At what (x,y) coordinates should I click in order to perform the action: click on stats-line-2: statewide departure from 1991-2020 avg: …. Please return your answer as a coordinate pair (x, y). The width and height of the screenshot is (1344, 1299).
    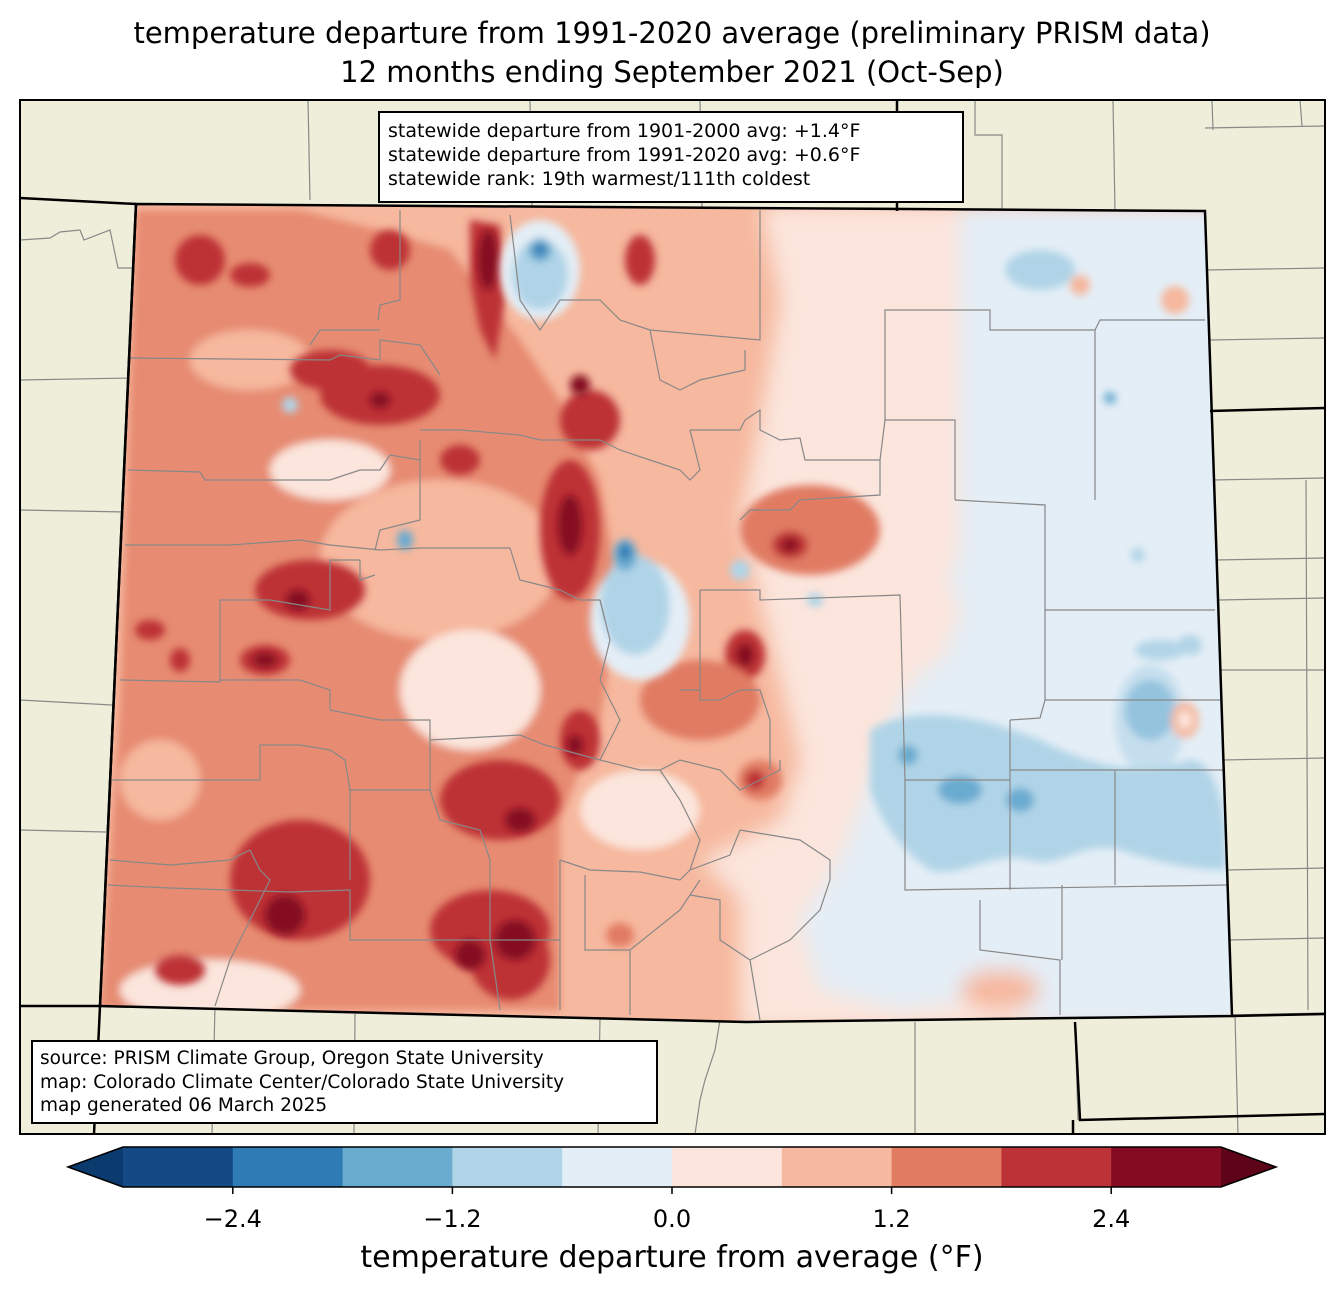
    Looking at the image, I should click on (624, 155).